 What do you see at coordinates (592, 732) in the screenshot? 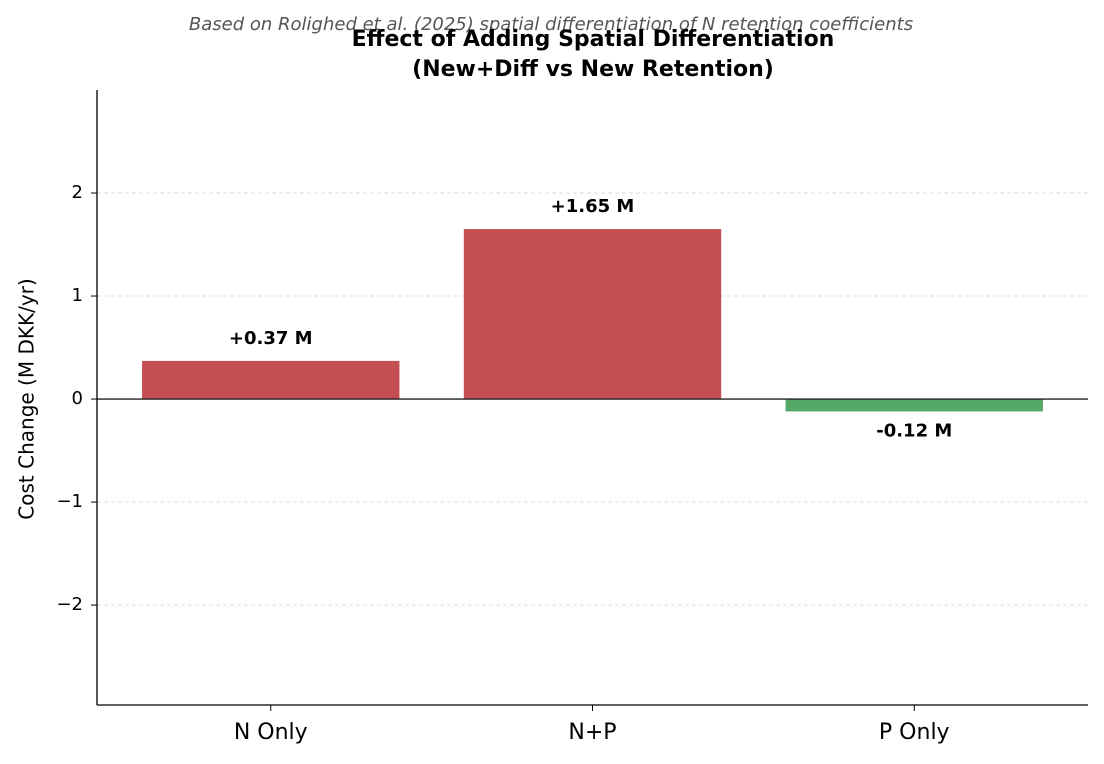
I see `x-tick-label: N+P` at bounding box center [592, 732].